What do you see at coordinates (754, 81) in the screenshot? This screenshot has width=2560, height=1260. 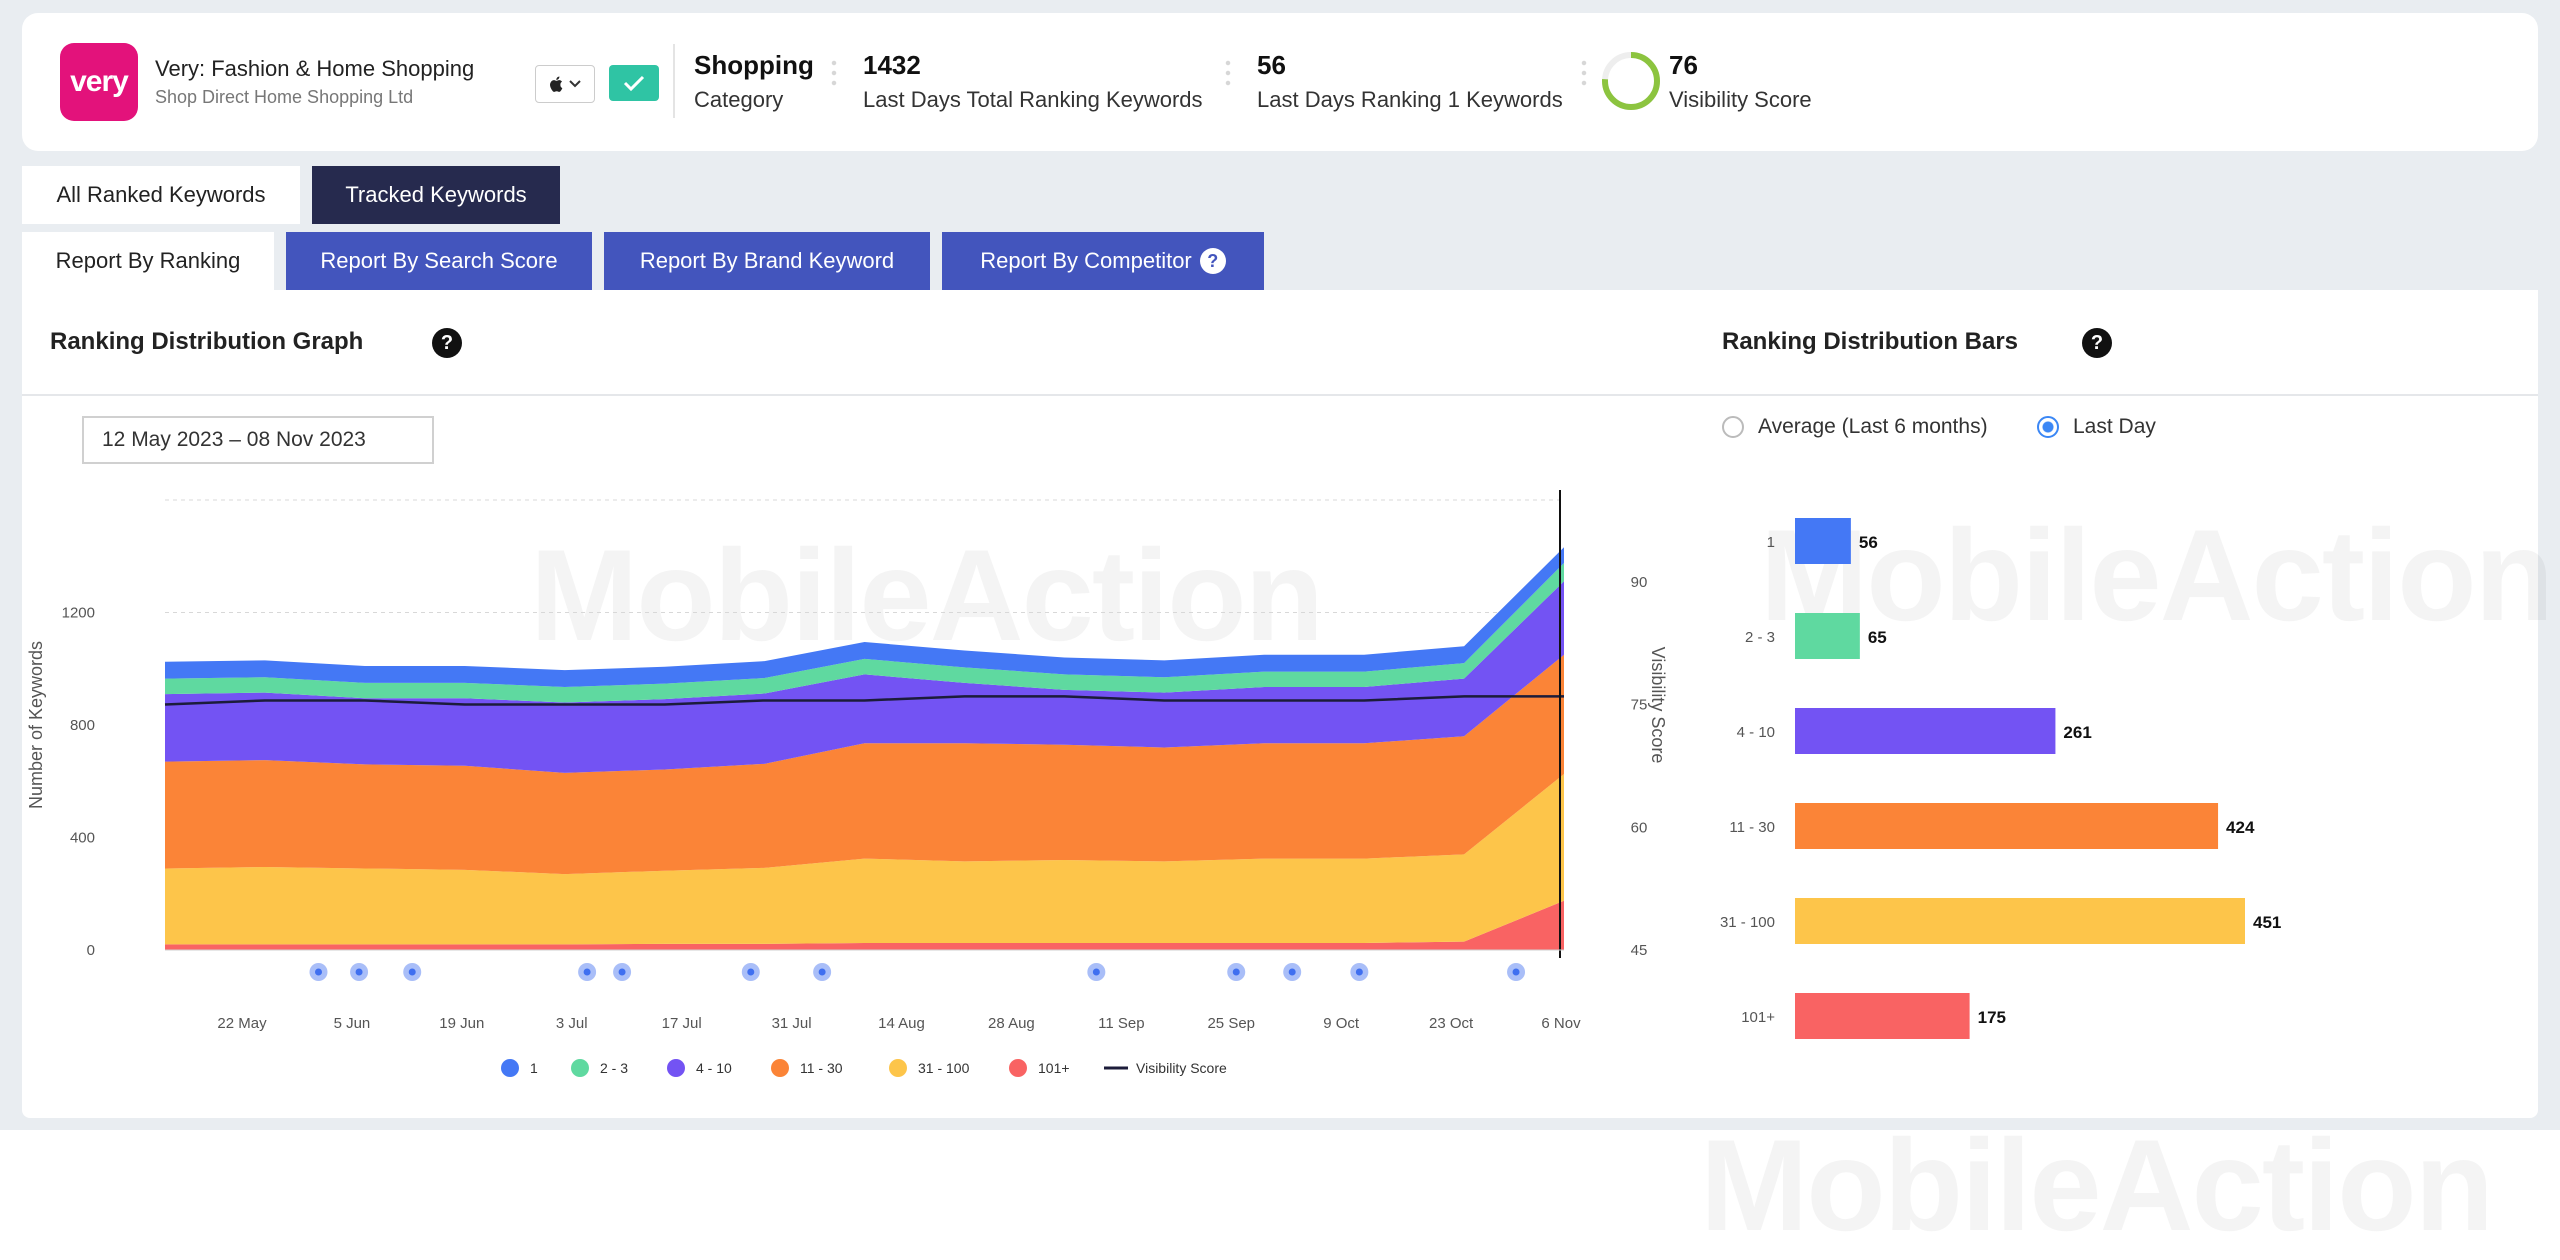 I see `stat-category: Shopping Category` at bounding box center [754, 81].